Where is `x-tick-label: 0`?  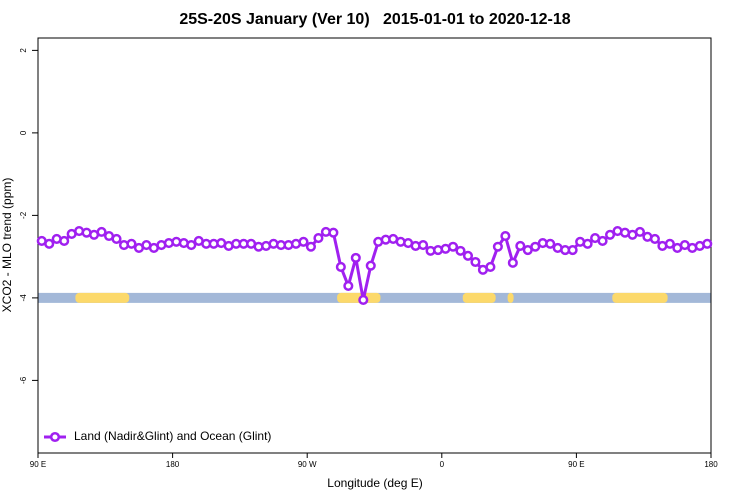 x-tick-label: 0 is located at coordinates (442, 464).